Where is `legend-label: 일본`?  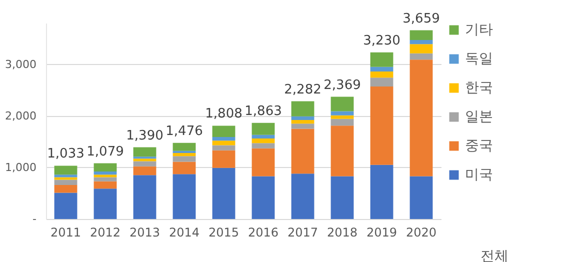
legend-label: 일본 is located at coordinates (479, 117).